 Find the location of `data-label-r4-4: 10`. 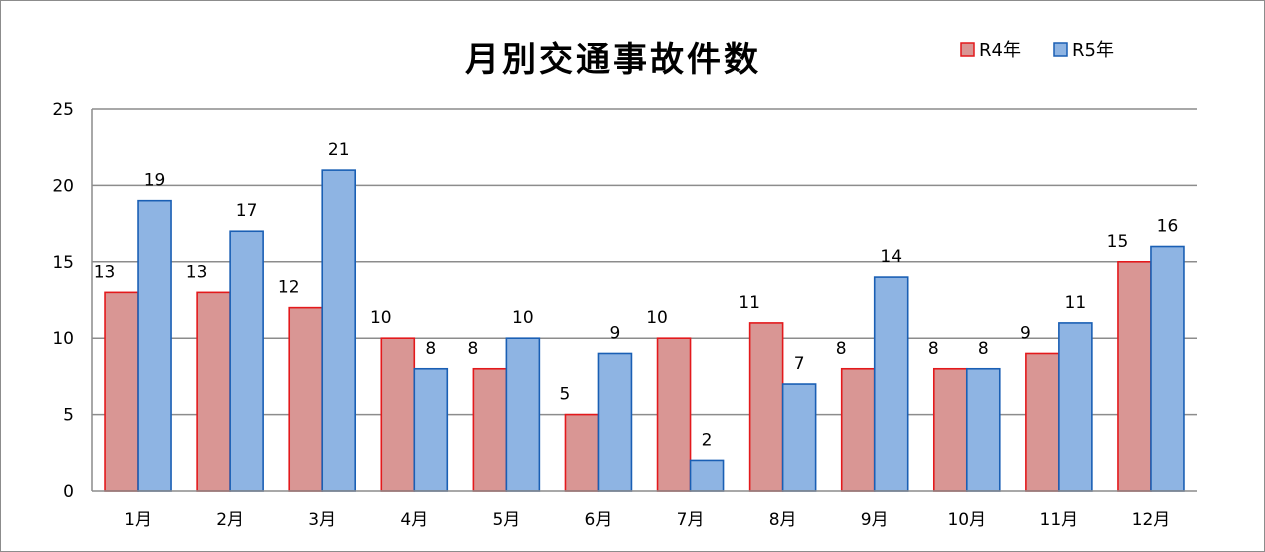

data-label-r4-4: 10 is located at coordinates (381, 318).